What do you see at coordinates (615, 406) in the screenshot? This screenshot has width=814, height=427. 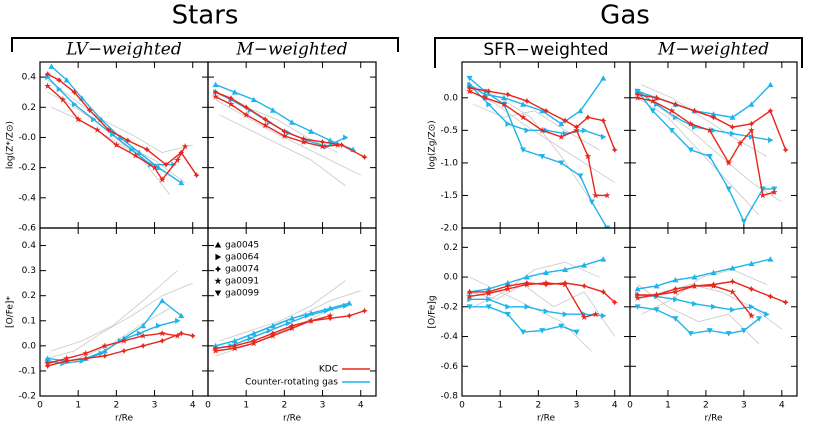 I see `x-tick-label: 4` at bounding box center [615, 406].